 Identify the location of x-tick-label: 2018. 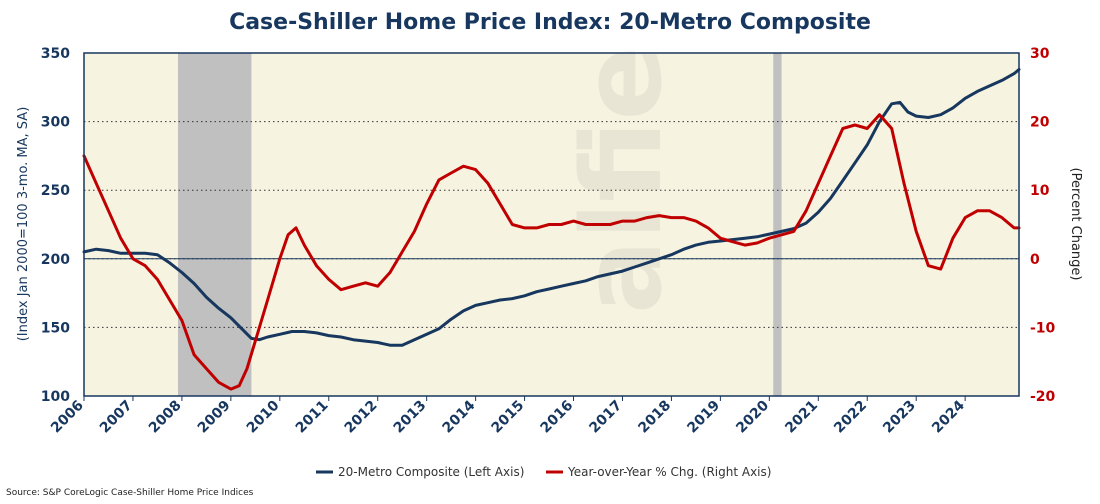
(654, 417).